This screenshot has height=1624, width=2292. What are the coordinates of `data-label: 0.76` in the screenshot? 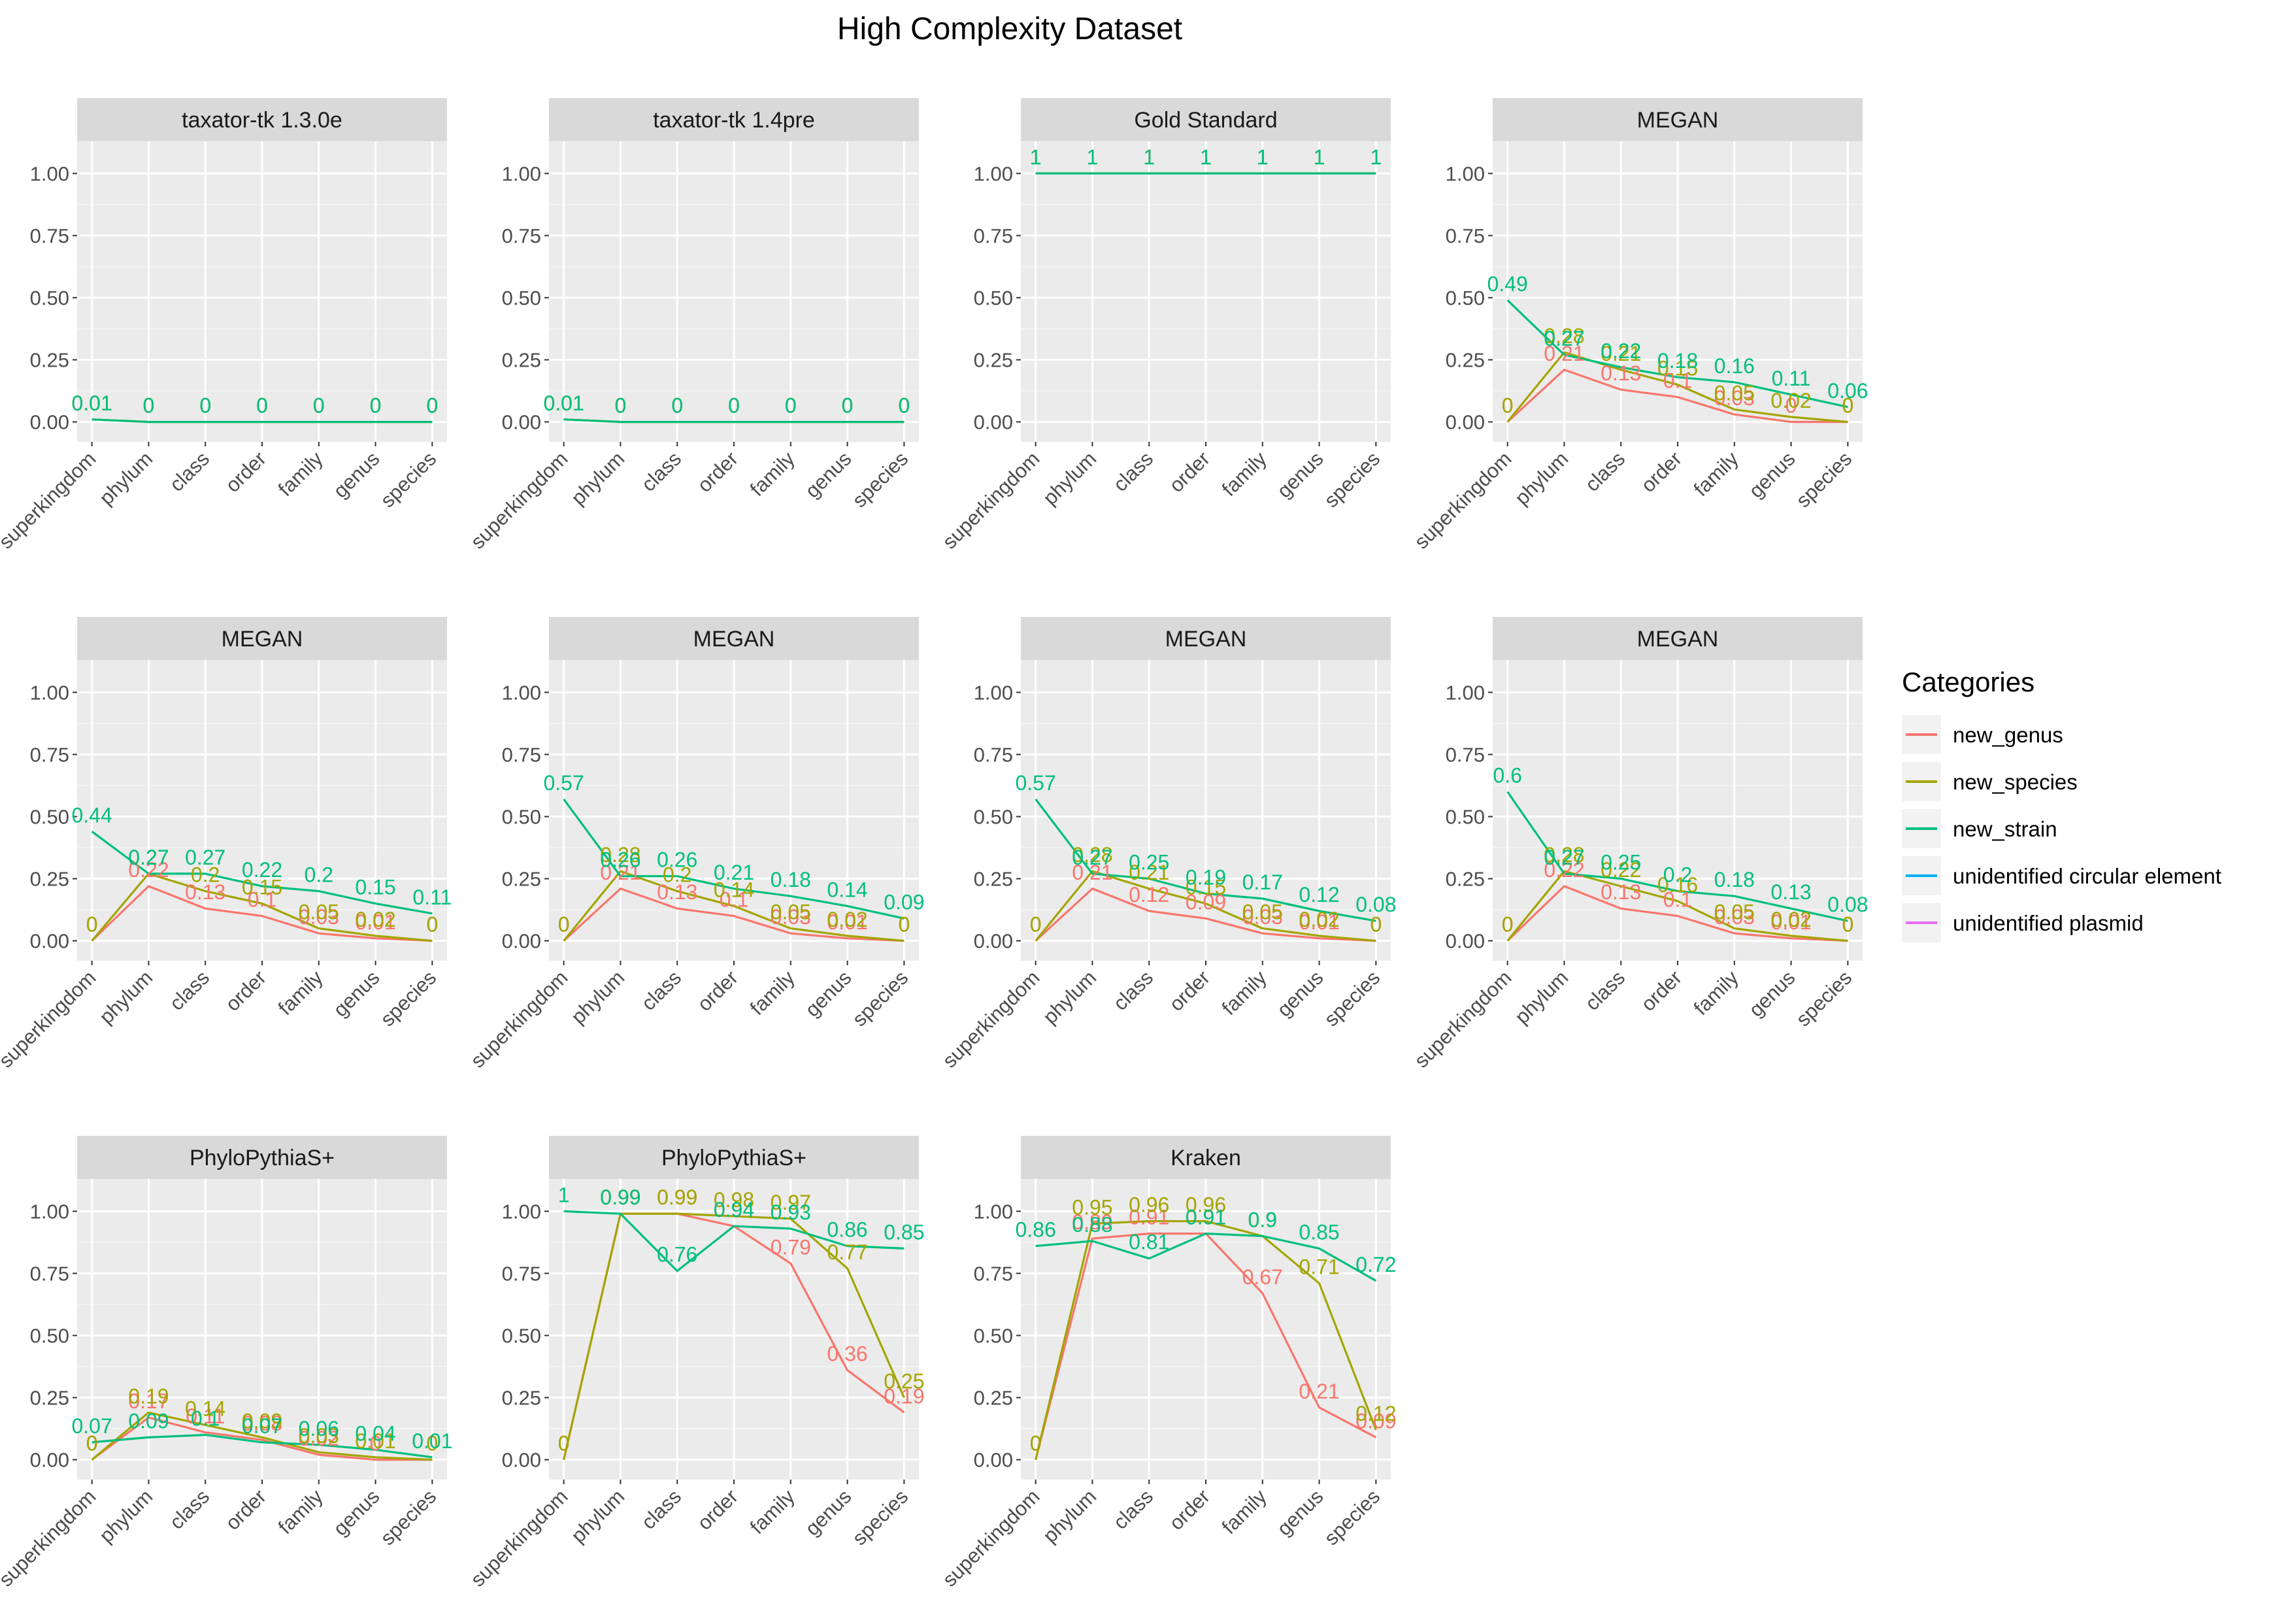 It's located at (677, 1255).